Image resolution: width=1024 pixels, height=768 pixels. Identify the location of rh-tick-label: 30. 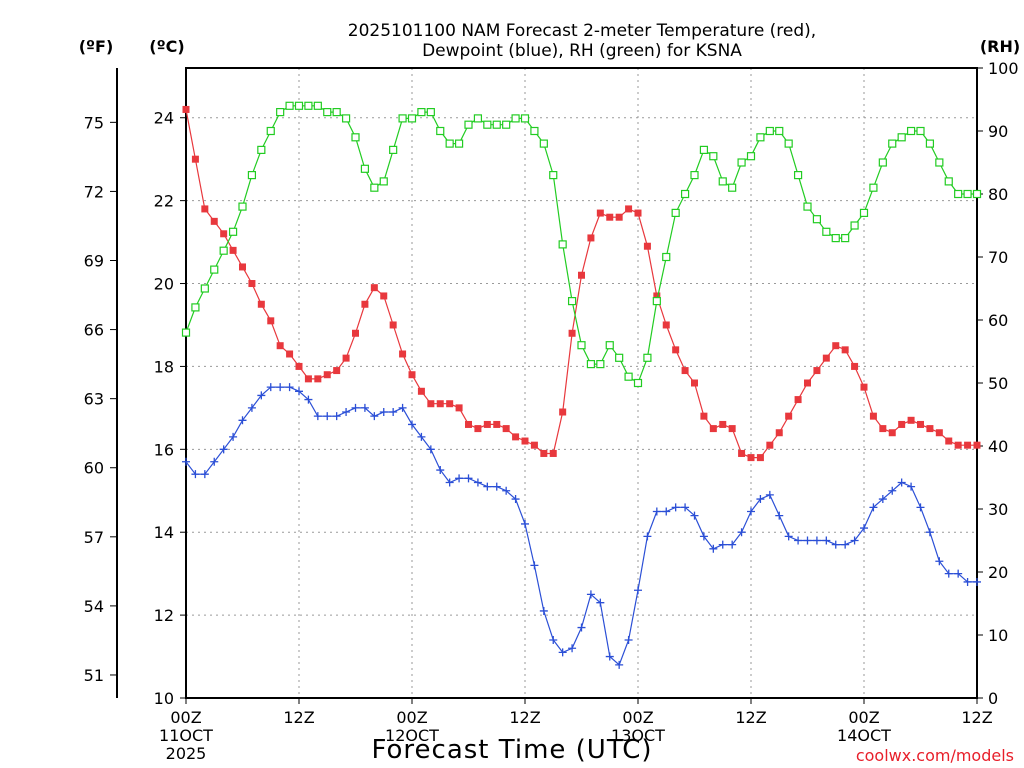
(998, 509).